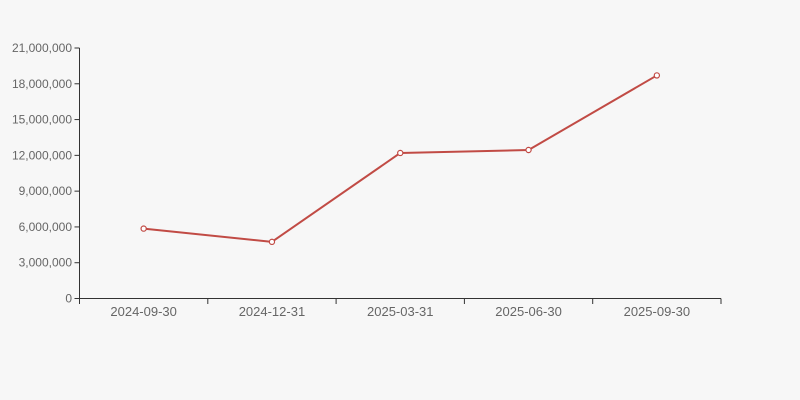 This screenshot has height=400, width=800. Describe the element at coordinates (46, 227) in the screenshot. I see `y-tick-label: 6,000,000` at that location.